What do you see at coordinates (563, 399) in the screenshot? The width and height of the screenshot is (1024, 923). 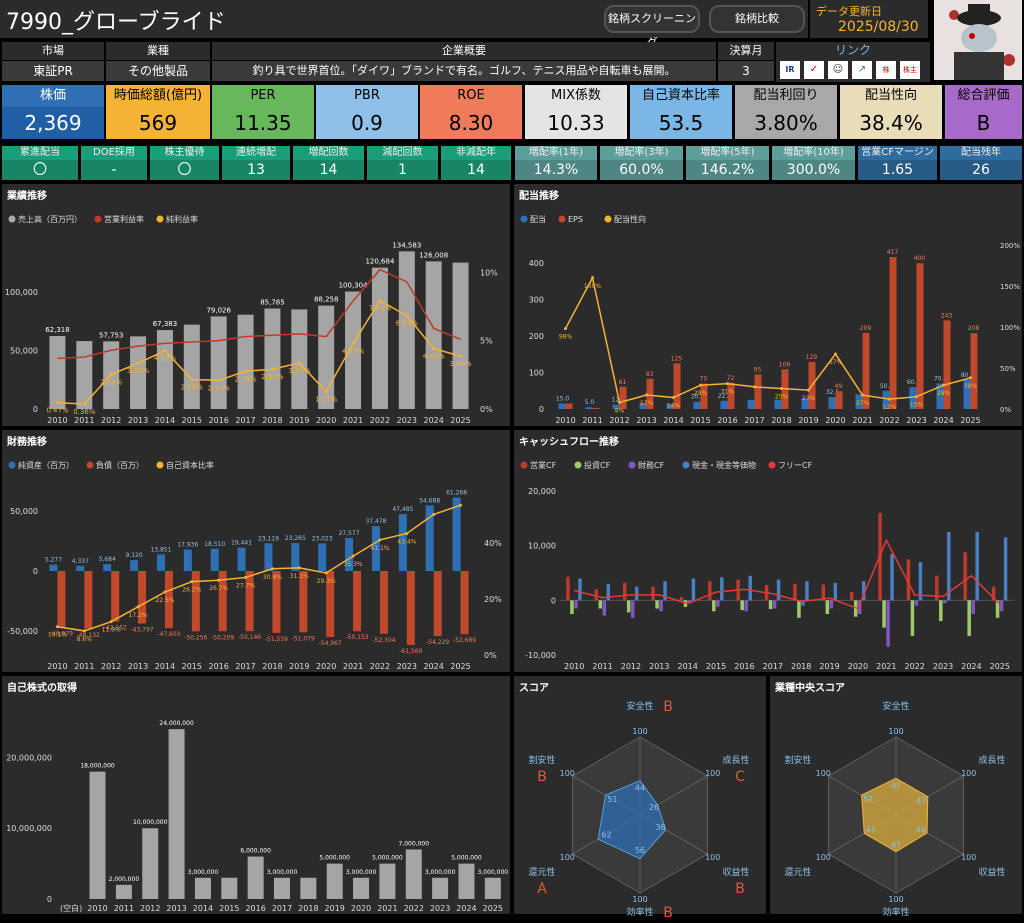 I see `dividend-label: 15.0` at bounding box center [563, 399].